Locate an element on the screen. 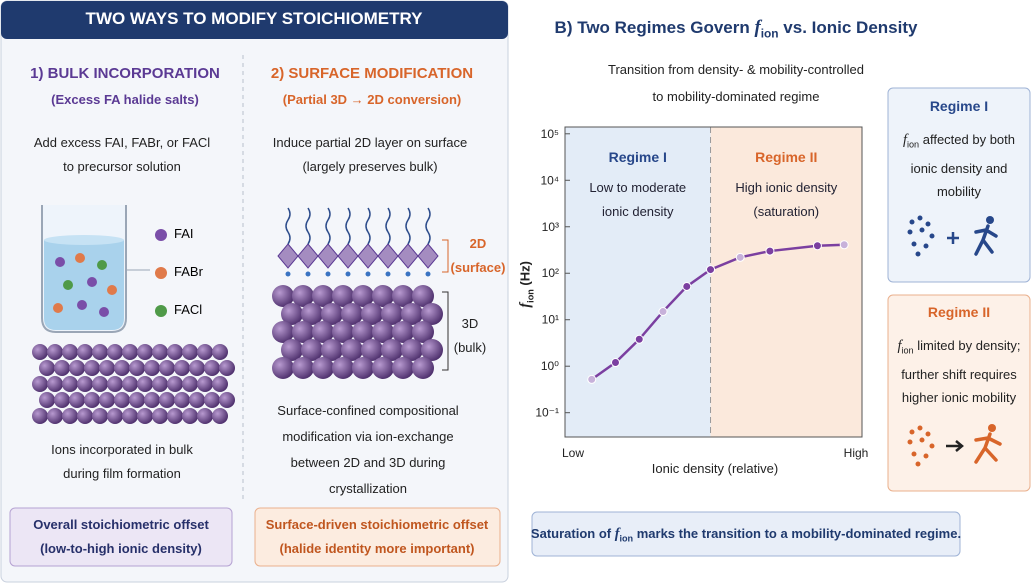 The width and height of the screenshot is (1036, 584). footer-box is located at coordinates (746, 534).